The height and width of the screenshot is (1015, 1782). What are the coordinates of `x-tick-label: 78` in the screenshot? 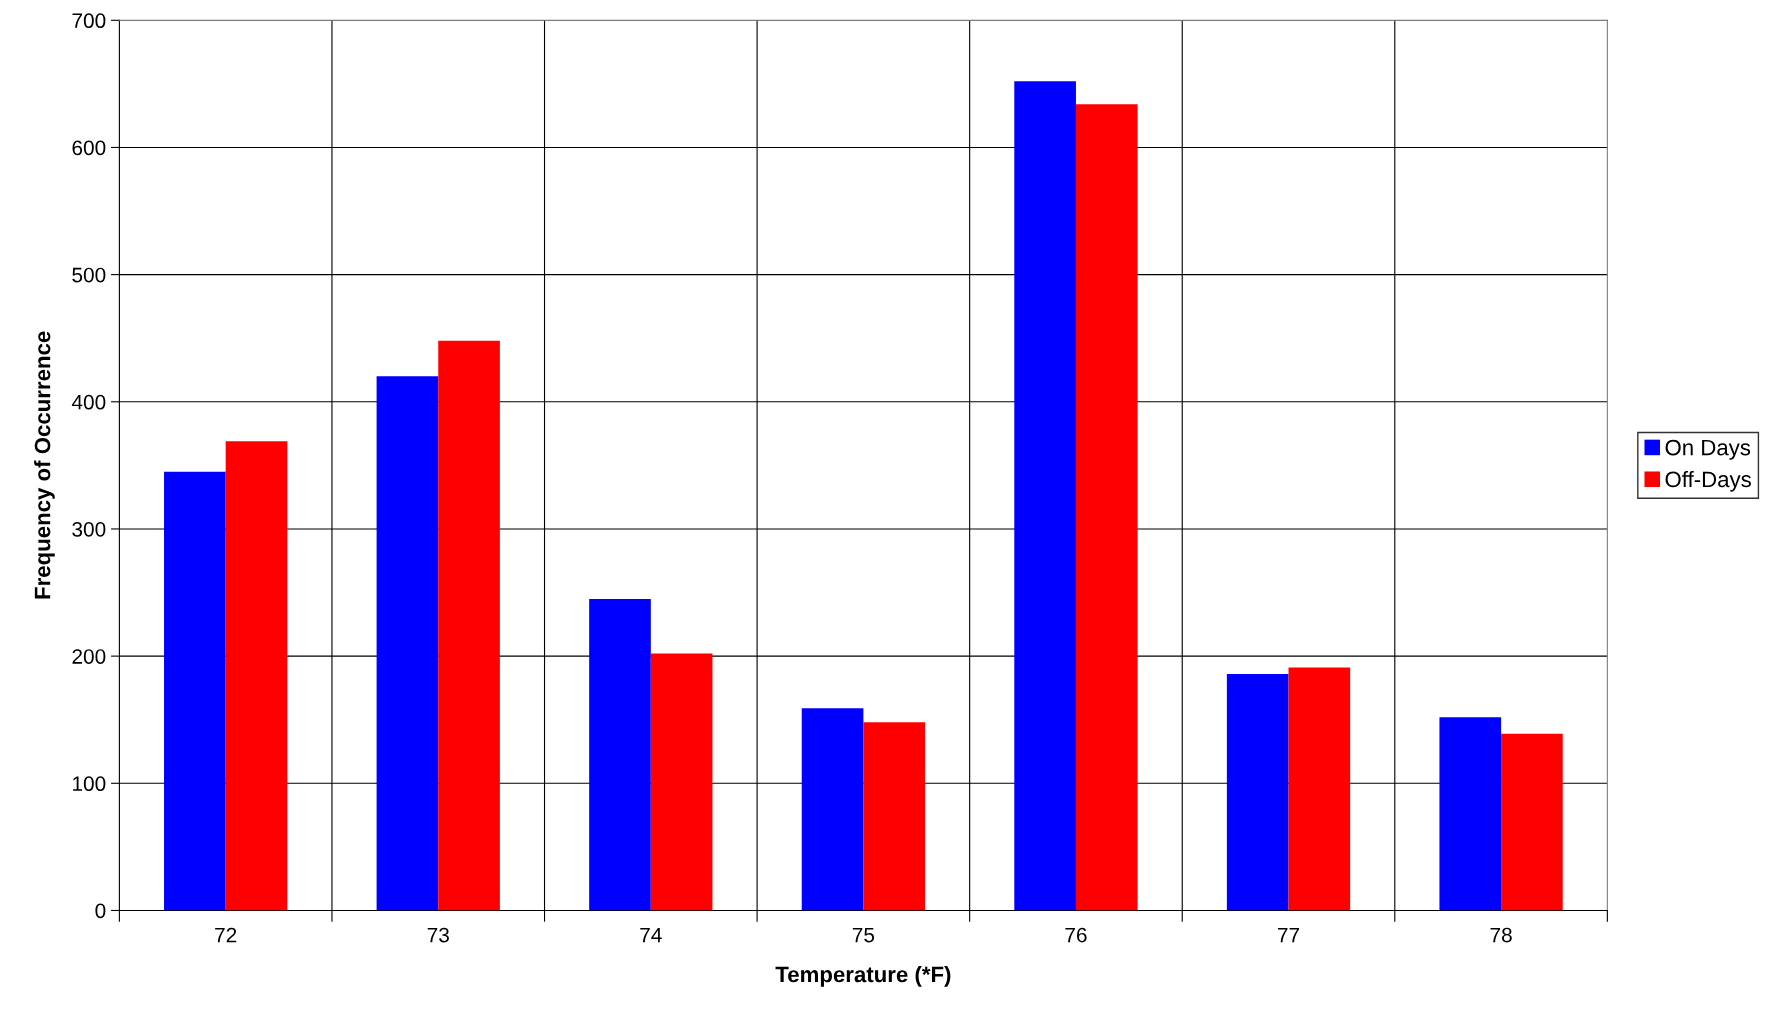 It's located at (1501, 935).